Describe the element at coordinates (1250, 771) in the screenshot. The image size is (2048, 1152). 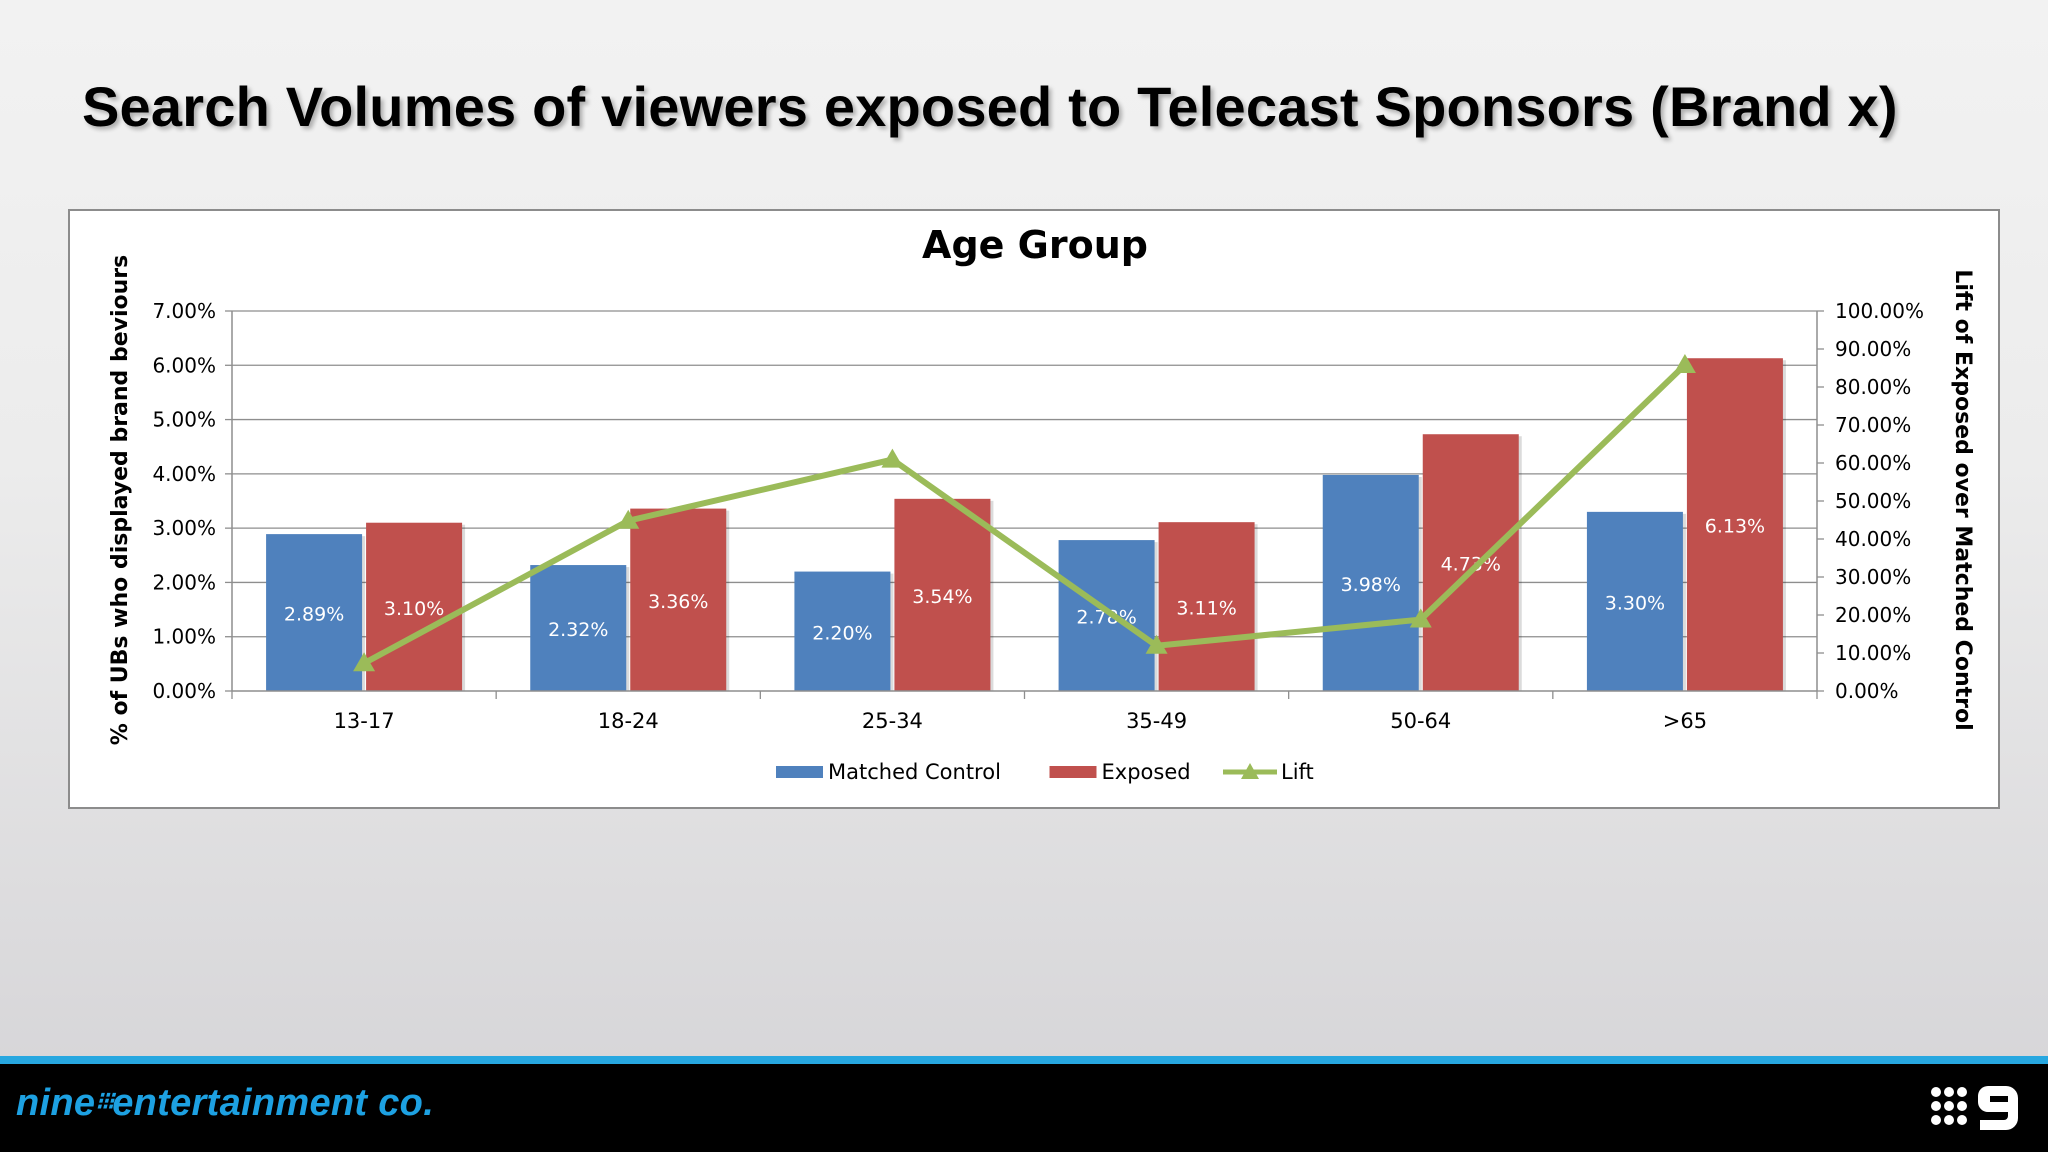
I see `legend-marker` at that location.